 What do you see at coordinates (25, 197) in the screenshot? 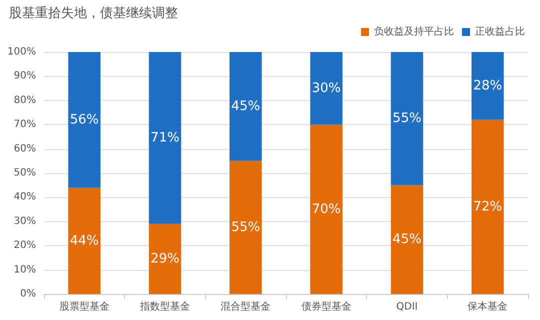
I see `y-tick-label: 40%` at bounding box center [25, 197].